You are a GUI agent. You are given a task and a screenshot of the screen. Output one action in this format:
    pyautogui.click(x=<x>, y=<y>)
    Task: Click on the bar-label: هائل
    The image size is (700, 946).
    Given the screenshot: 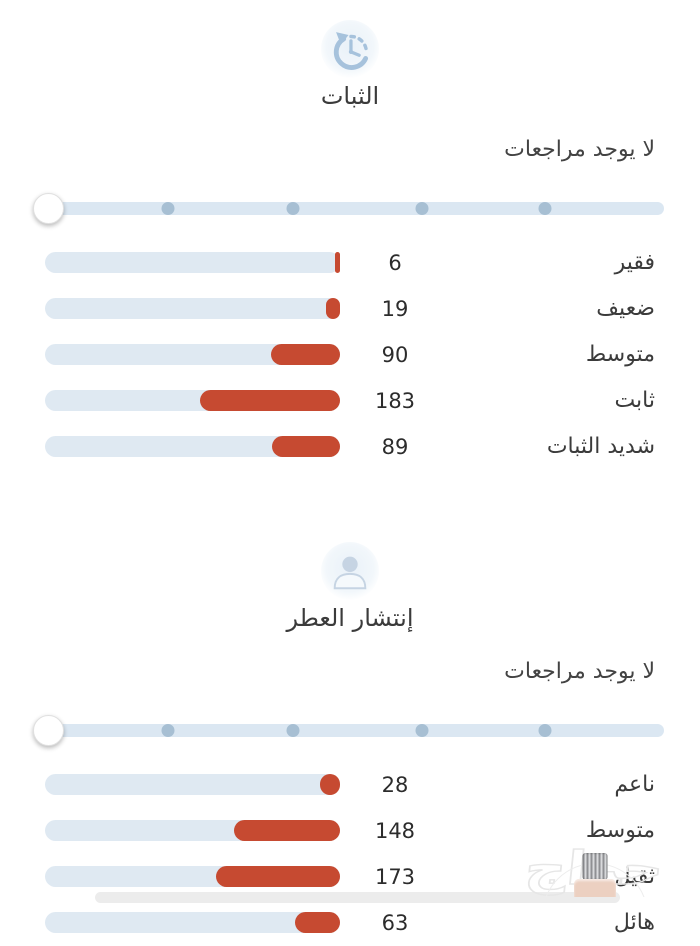 What is the action you would take?
    pyautogui.click(x=634, y=923)
    